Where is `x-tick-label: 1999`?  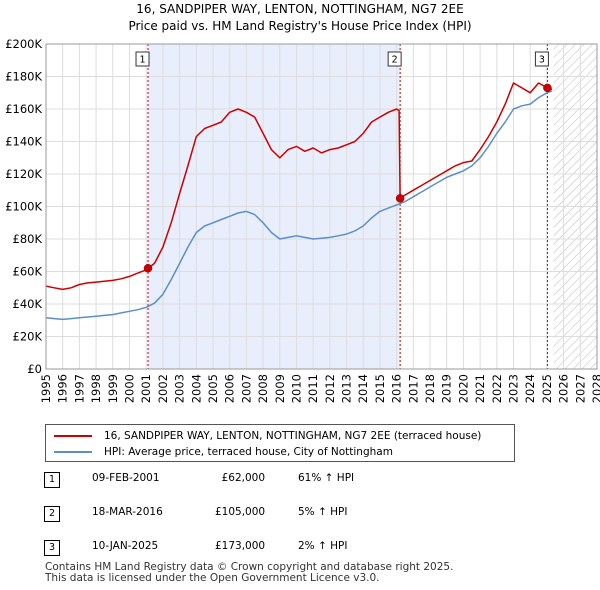 x-tick-label: 1999 is located at coordinates (113, 388).